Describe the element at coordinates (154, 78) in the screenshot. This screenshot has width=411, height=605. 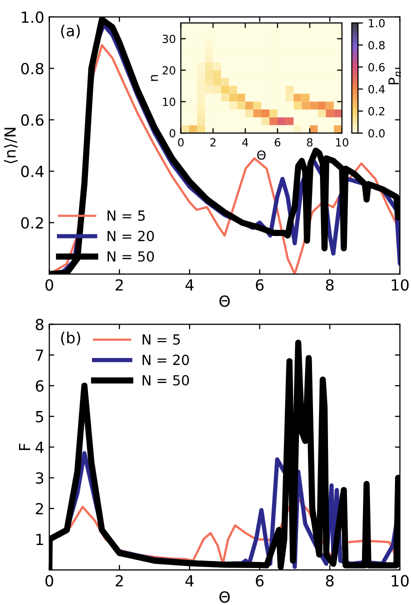
I see `y-axis-title: n` at that location.